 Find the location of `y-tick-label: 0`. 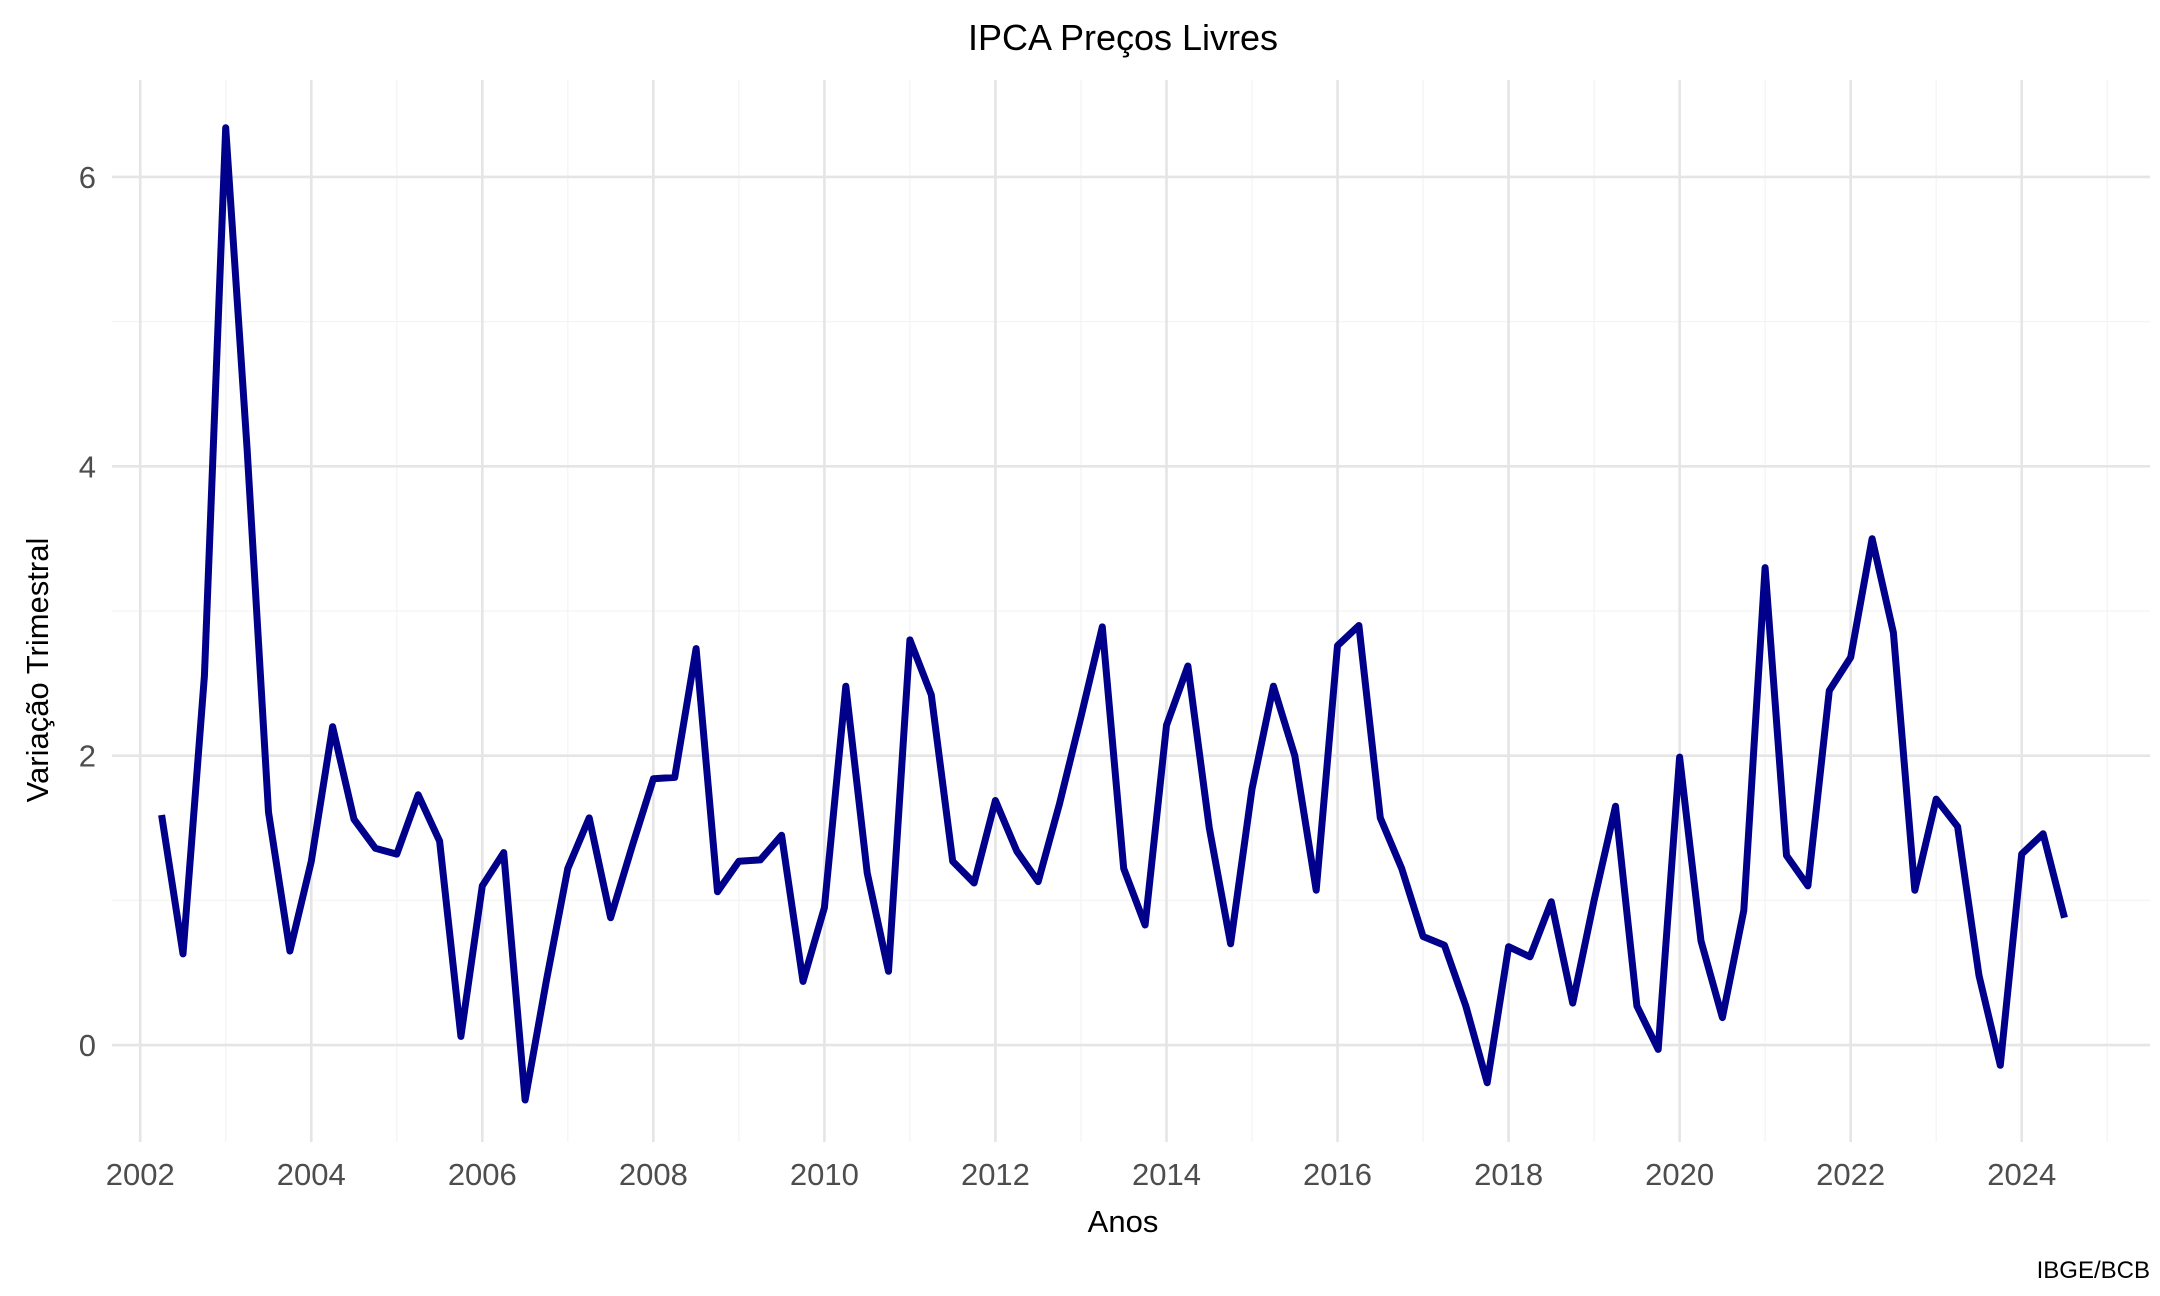

y-tick-label: 0 is located at coordinates (87, 1045).